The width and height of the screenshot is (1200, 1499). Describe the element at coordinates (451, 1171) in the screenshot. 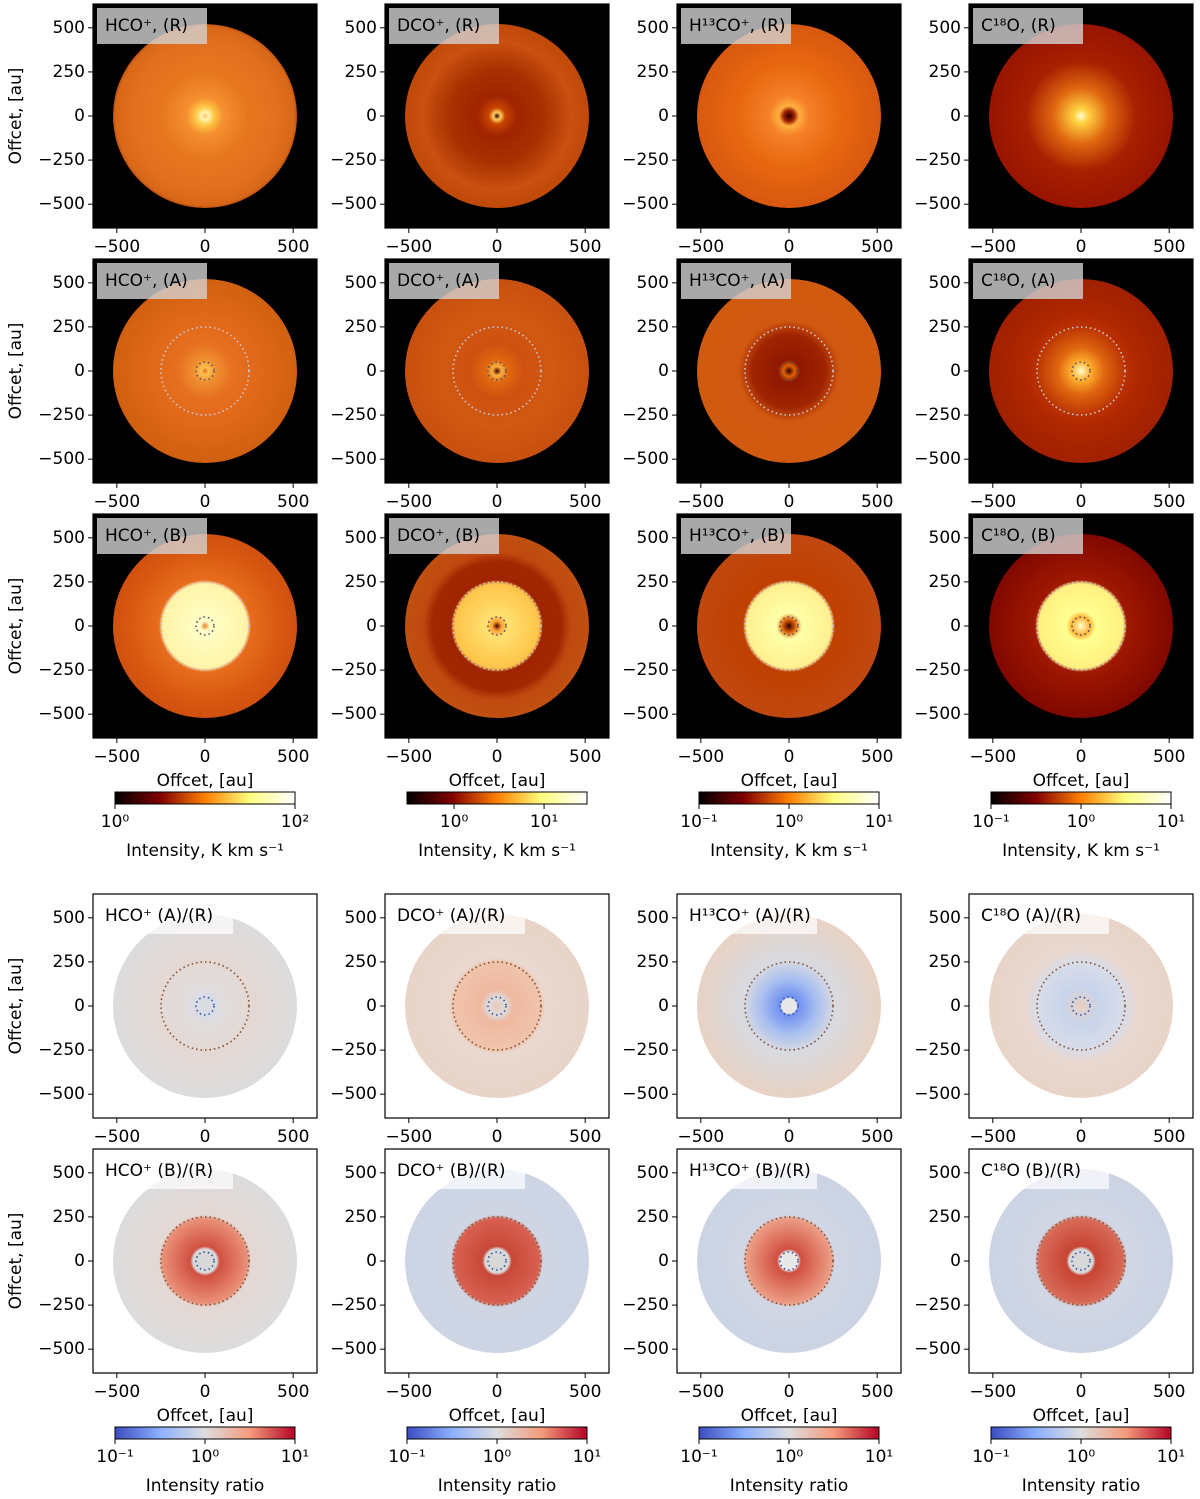

I see `panel-title: DCO⁺ (B)/(R)` at that location.